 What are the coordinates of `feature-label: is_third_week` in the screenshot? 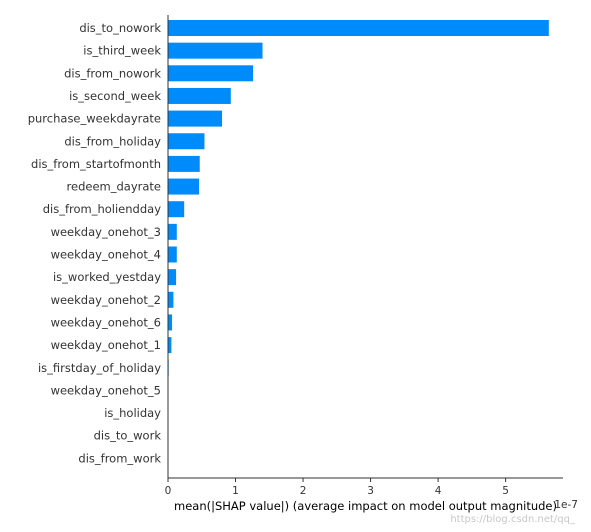 It's located at (122, 51).